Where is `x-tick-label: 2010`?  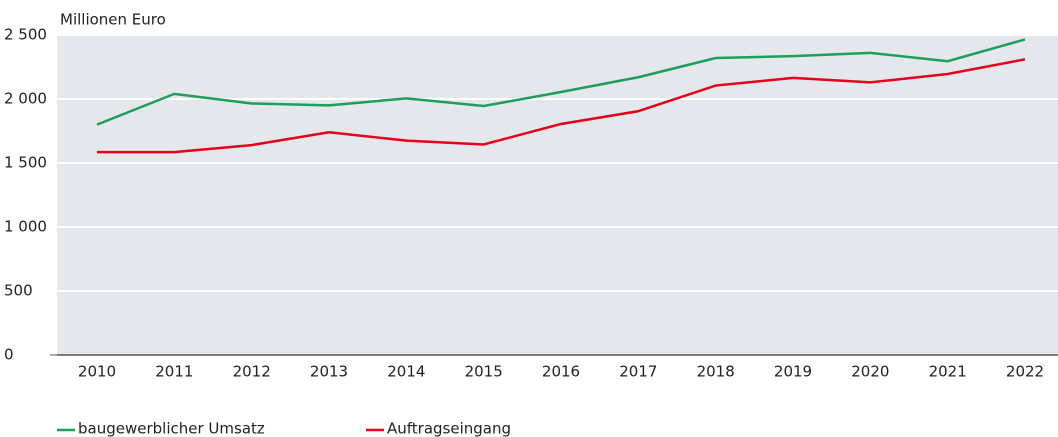 x-tick-label: 2010 is located at coordinates (97, 372).